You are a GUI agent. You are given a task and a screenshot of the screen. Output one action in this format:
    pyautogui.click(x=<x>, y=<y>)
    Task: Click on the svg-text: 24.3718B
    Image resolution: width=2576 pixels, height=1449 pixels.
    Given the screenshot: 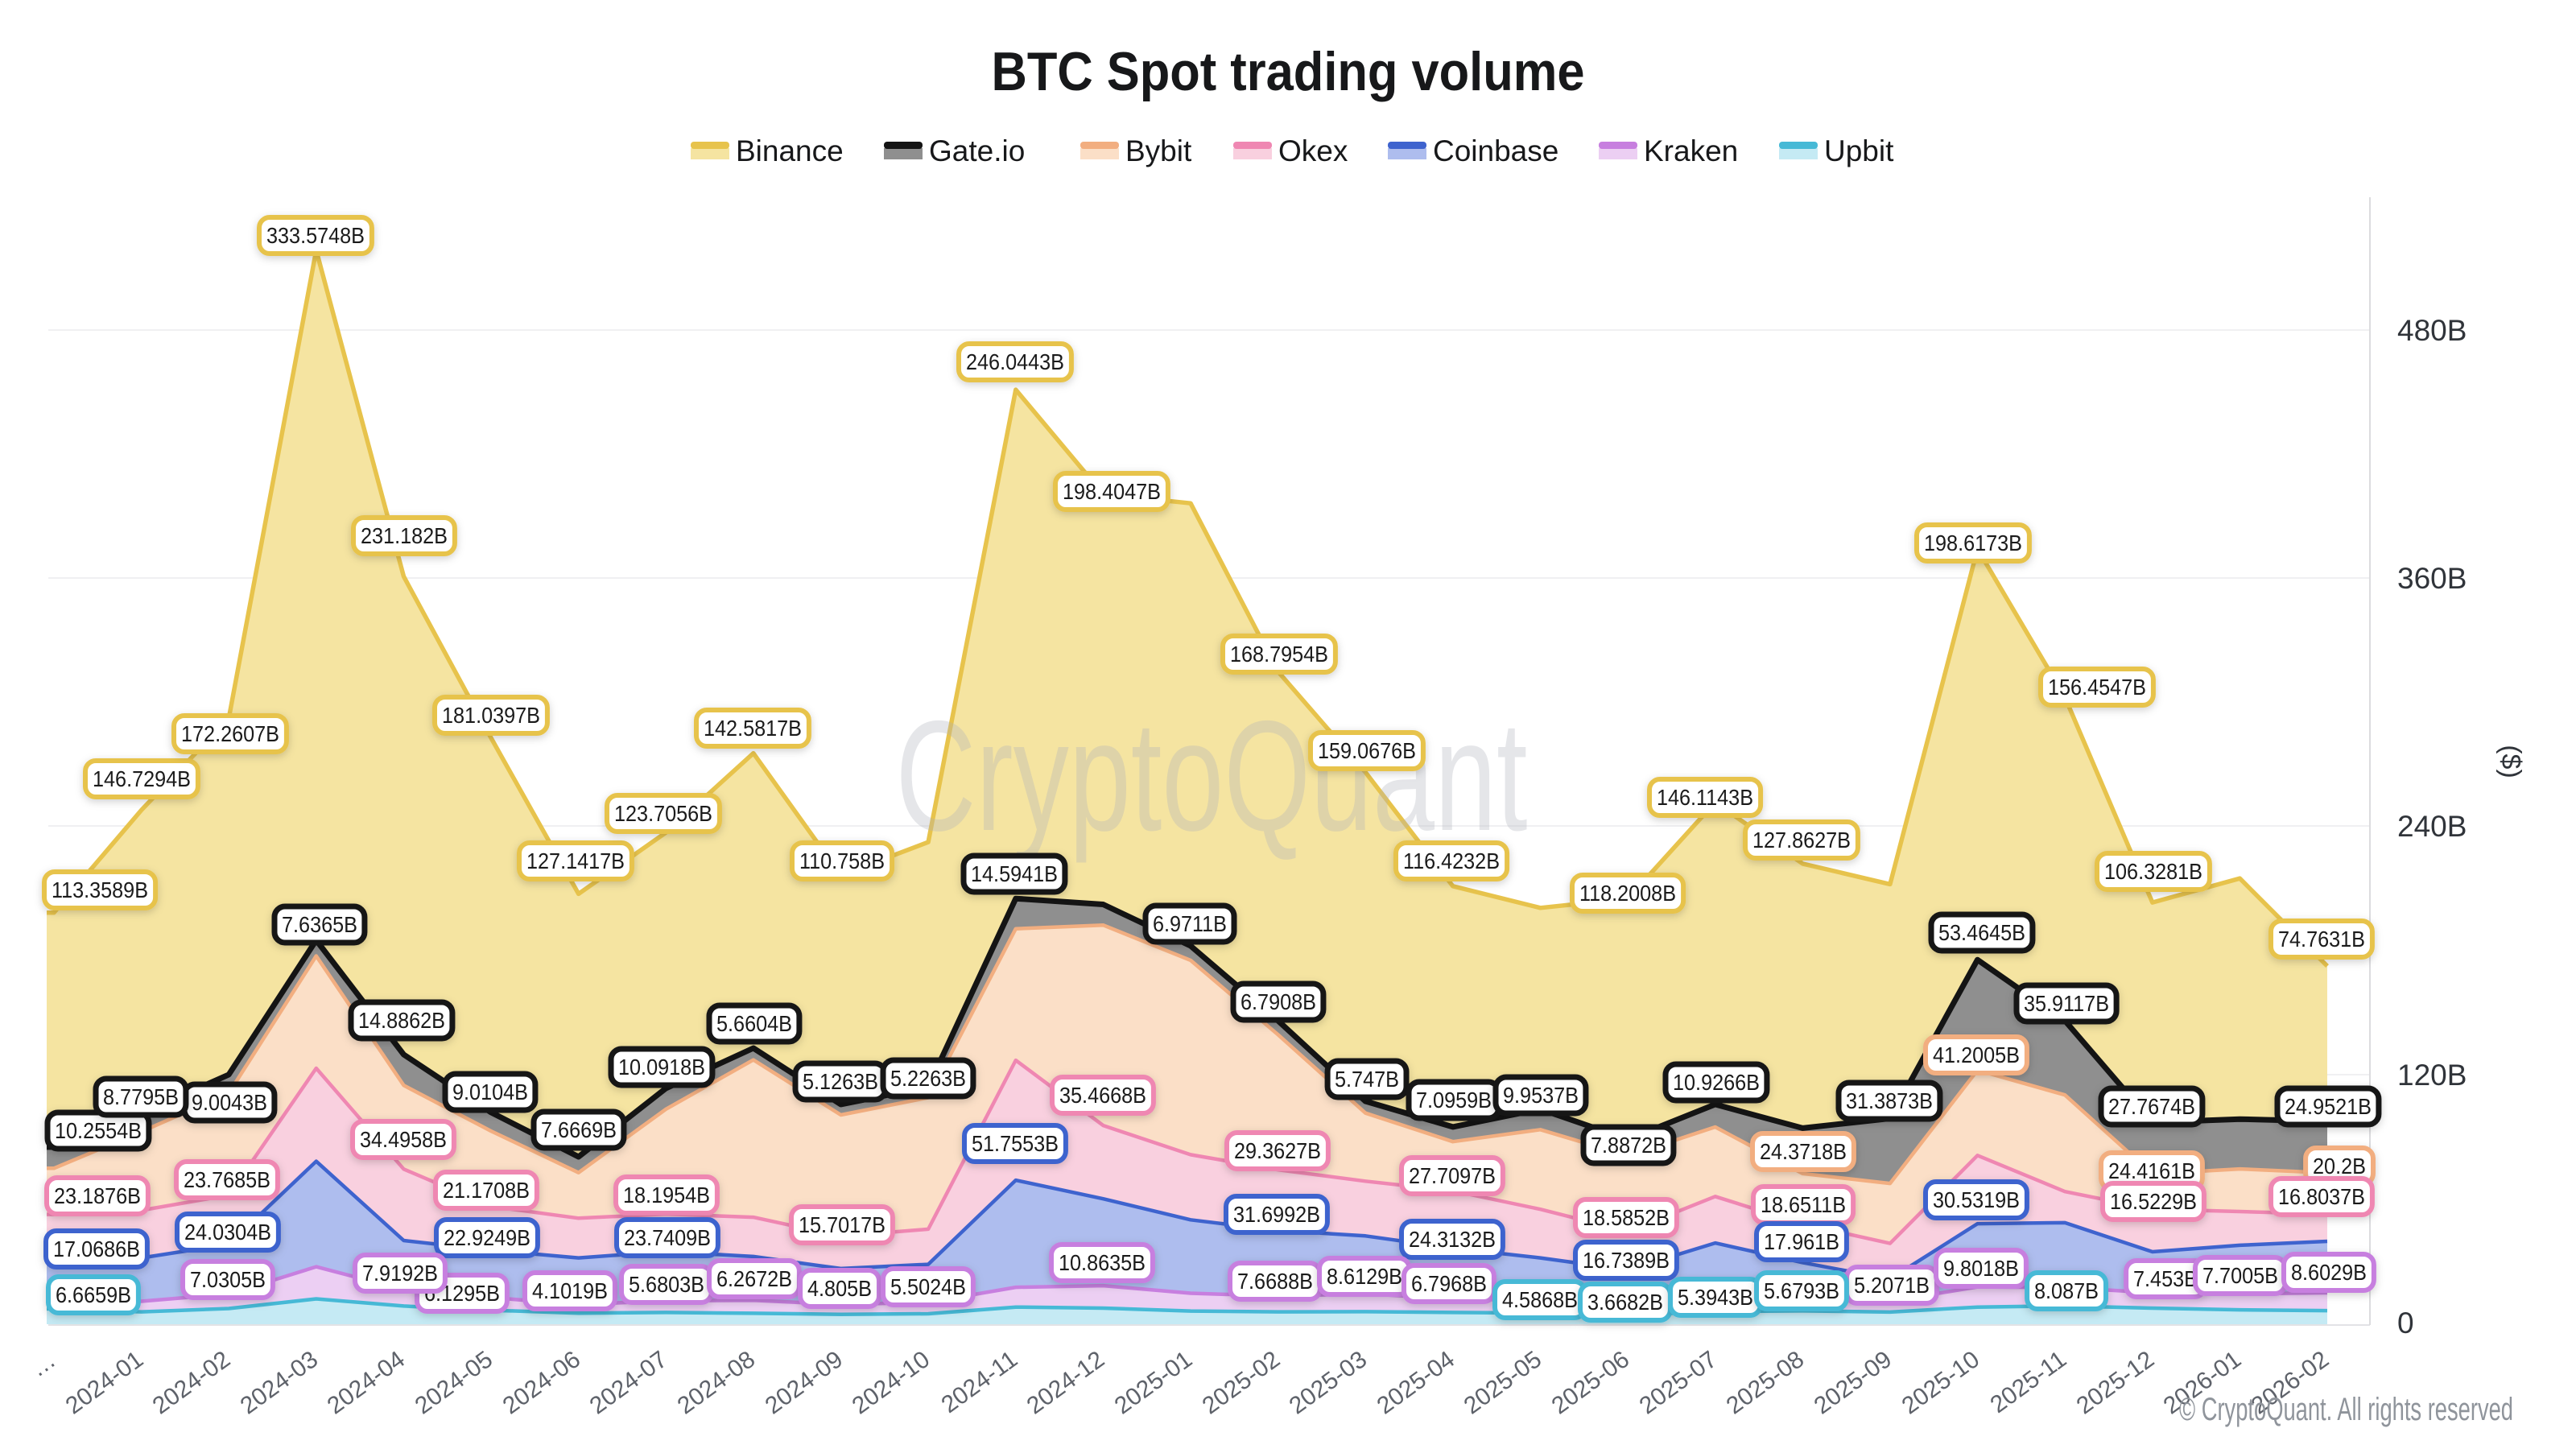 What is the action you would take?
    pyautogui.click(x=1803, y=1151)
    